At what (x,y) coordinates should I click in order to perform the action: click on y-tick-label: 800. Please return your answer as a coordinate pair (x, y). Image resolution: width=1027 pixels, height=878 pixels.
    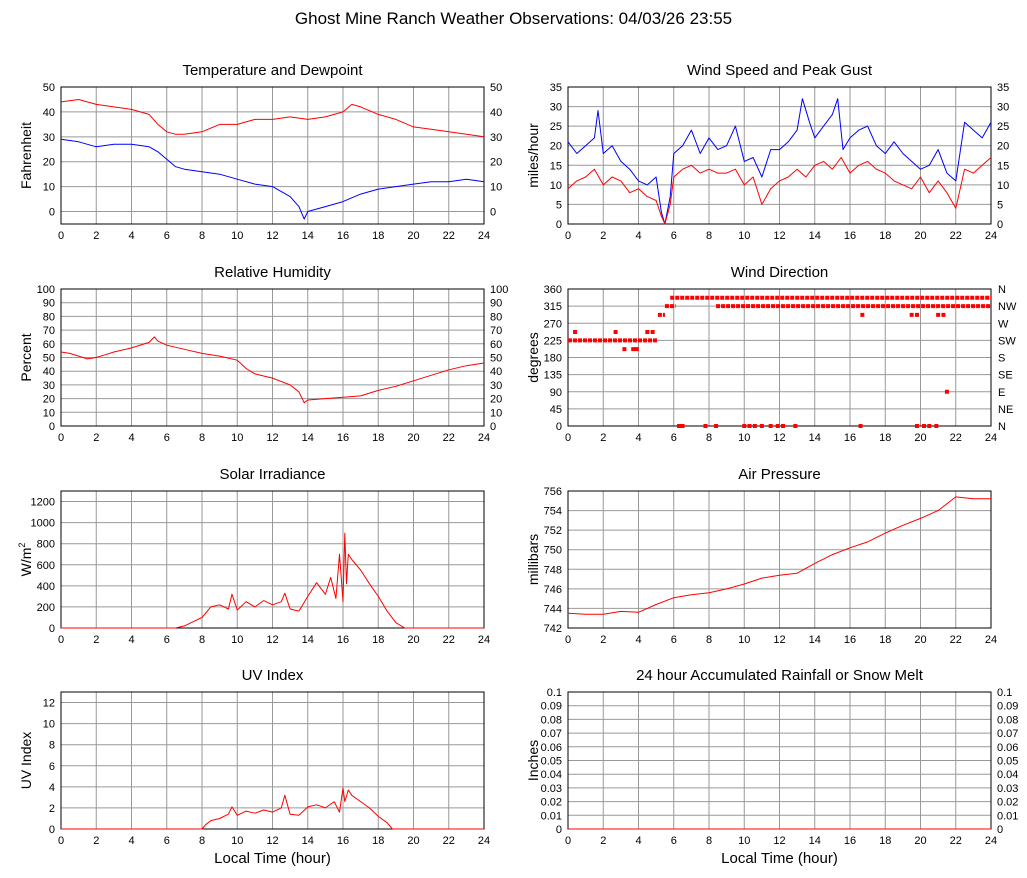
    Looking at the image, I should click on (46, 545).